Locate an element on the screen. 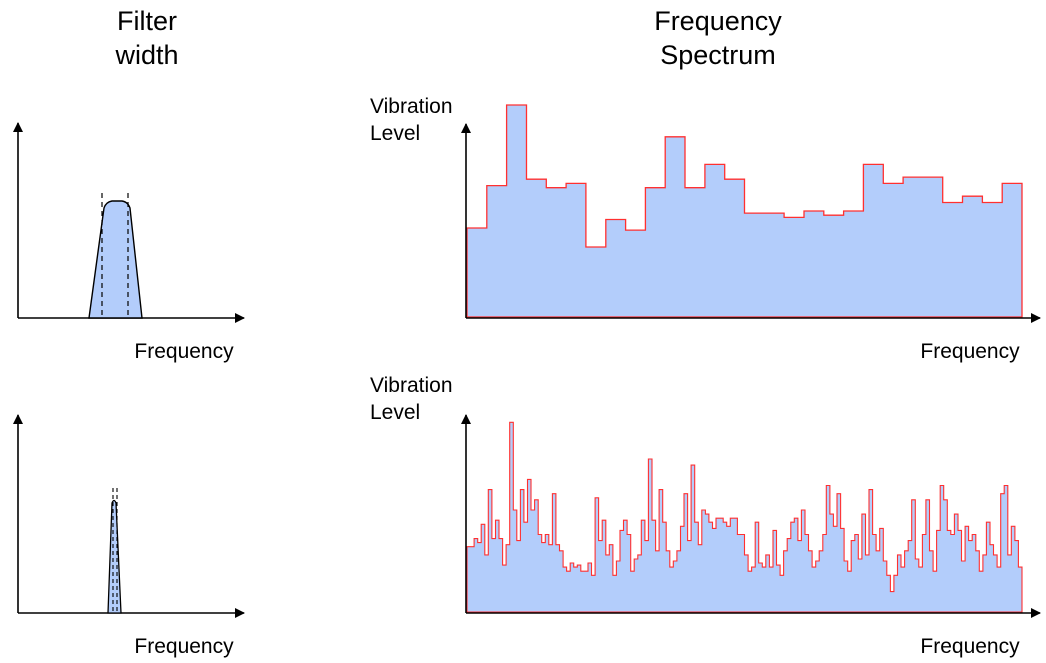 This screenshot has height=663, width=1046. filter-width-header-line1: Filter is located at coordinates (147, 21).